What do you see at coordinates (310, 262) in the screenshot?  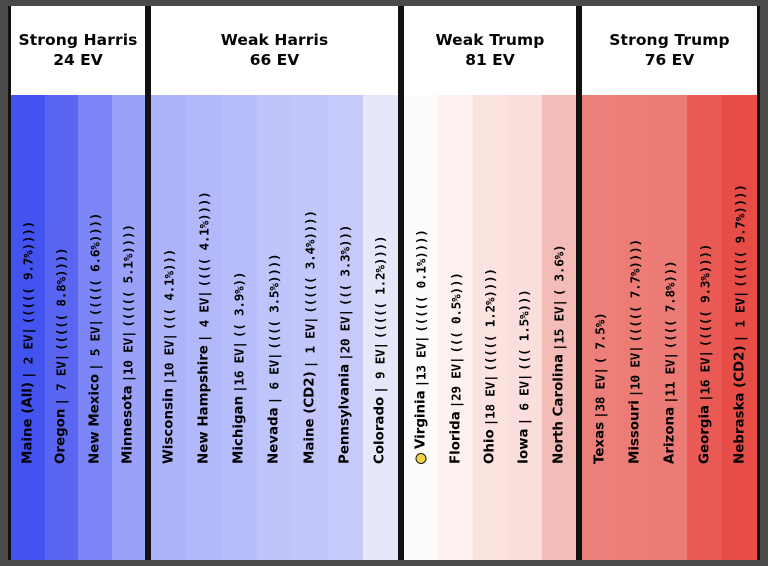 I see `state-margin: ((((( 3.4%))))` at bounding box center [310, 262].